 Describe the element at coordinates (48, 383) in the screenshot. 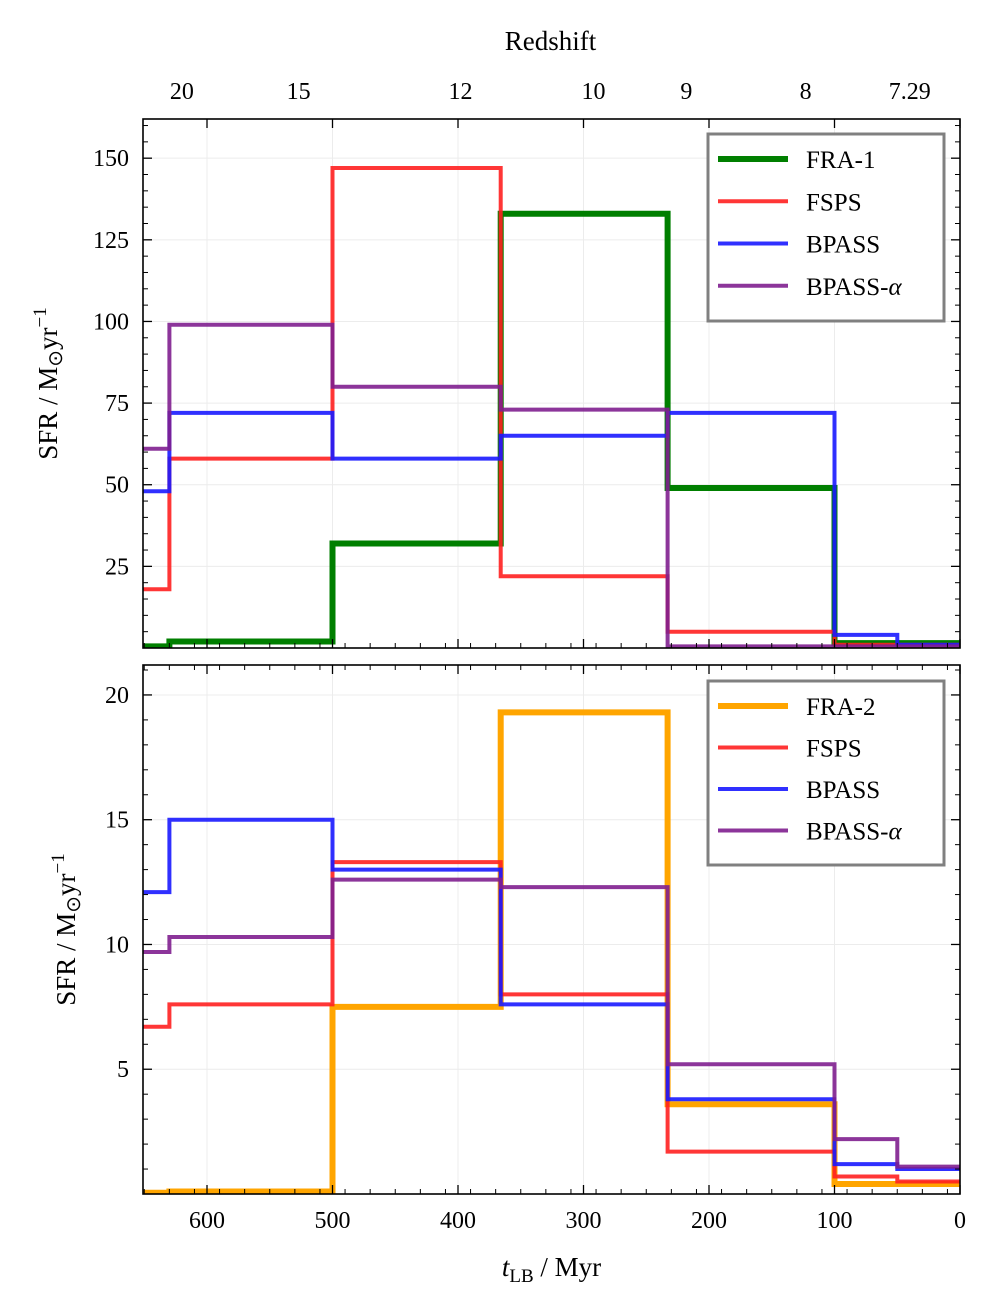

I see `top-y-axis-label: SFR / M⊙yr−1` at that location.